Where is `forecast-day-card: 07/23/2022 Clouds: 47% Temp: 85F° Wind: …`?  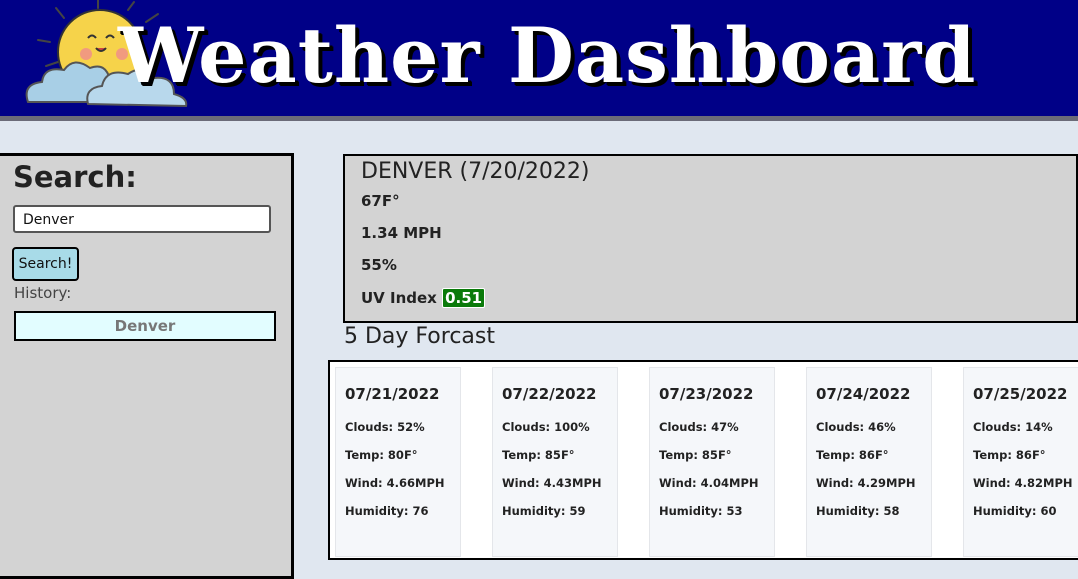
forecast-day-card: 07/23/2022 Clouds: 47% Temp: 85F° Wind: … is located at coordinates (712, 462).